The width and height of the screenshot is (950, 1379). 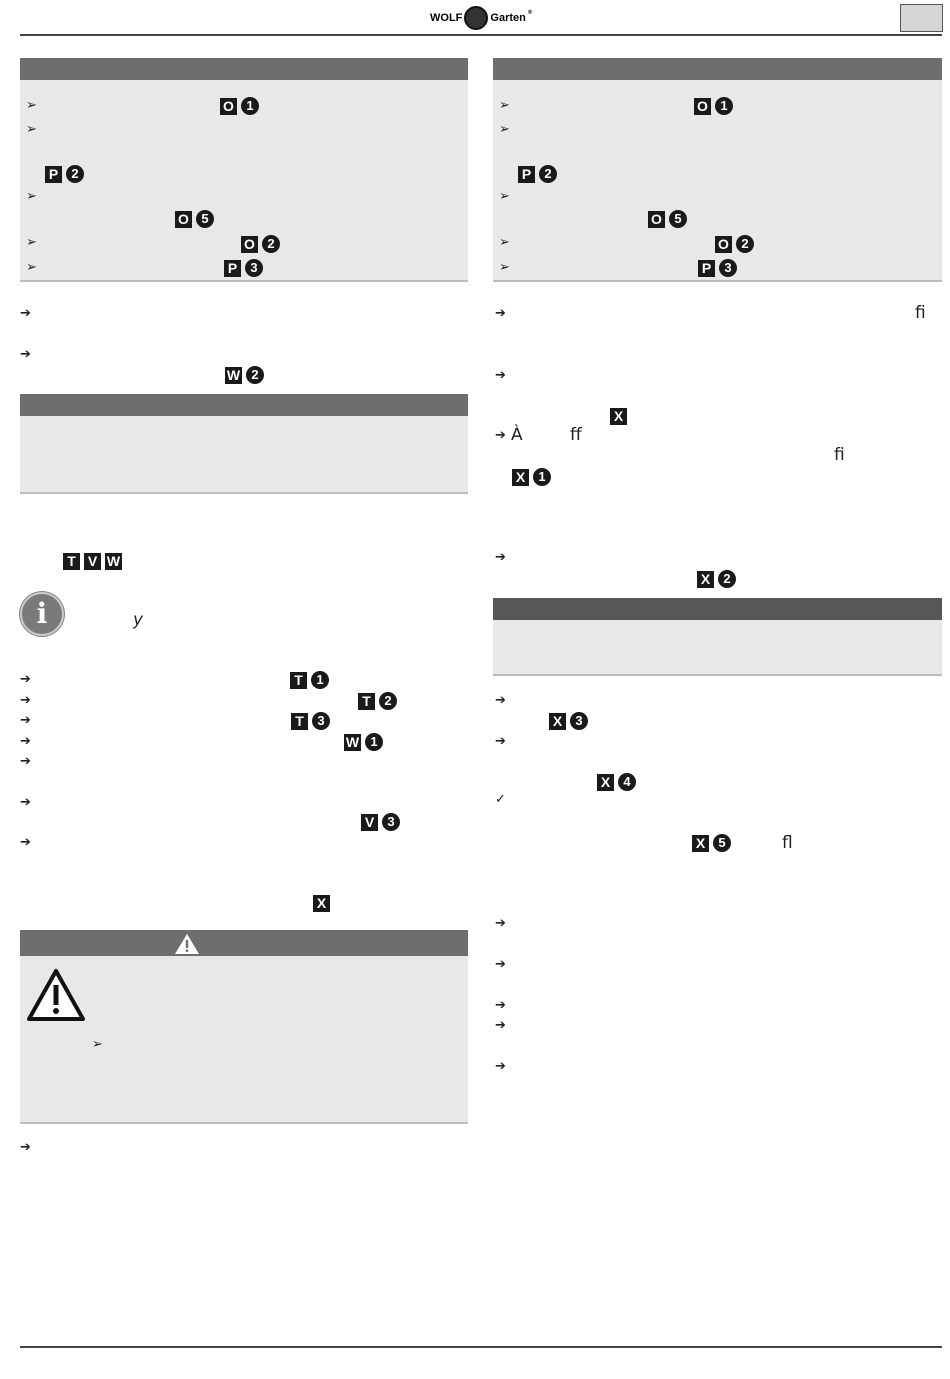 I want to click on warning-small-icon, so click(x=187, y=944).